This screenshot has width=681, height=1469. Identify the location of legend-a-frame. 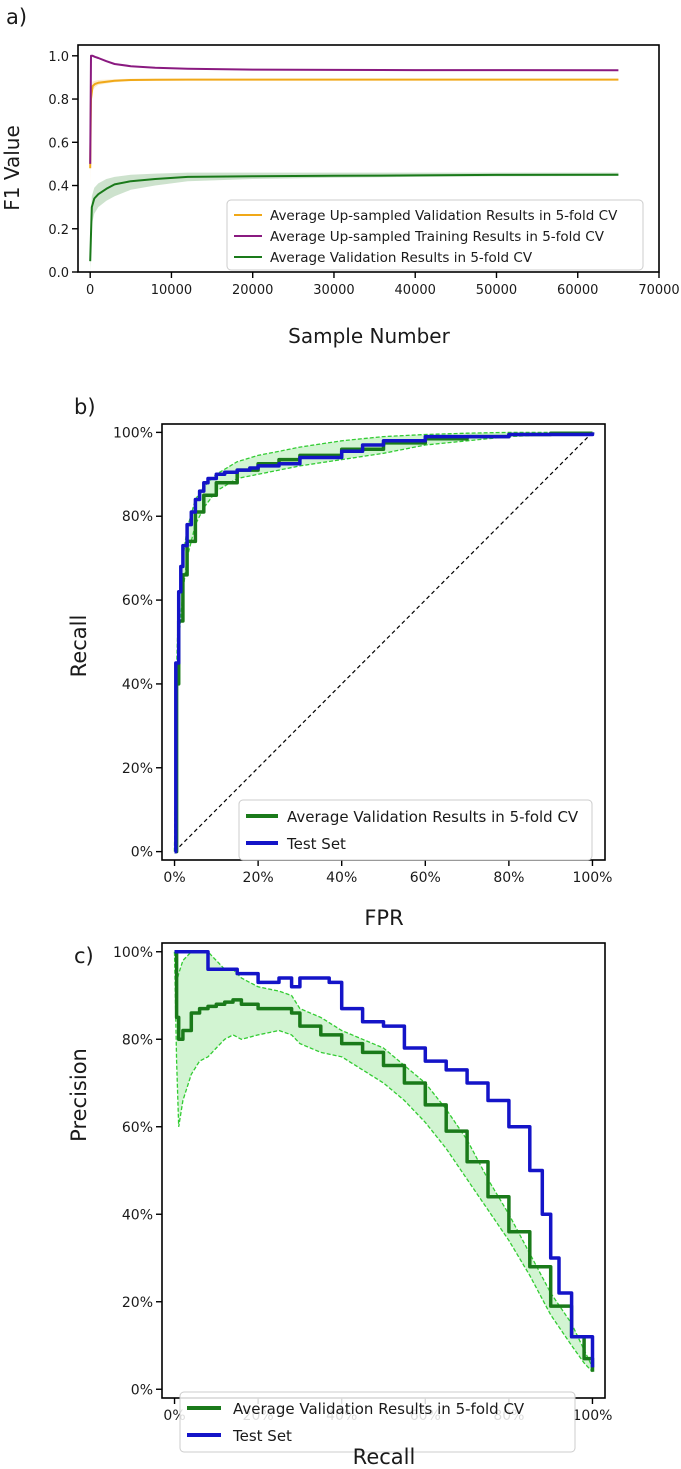
(435, 235).